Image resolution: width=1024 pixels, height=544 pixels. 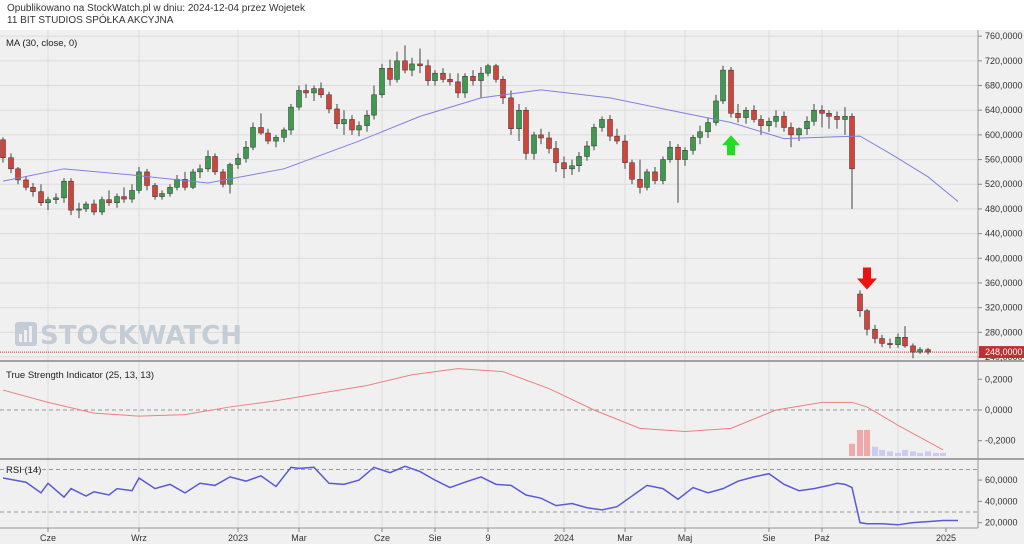 I want to click on price-tick-label: 400,0000, so click(x=1004, y=258).